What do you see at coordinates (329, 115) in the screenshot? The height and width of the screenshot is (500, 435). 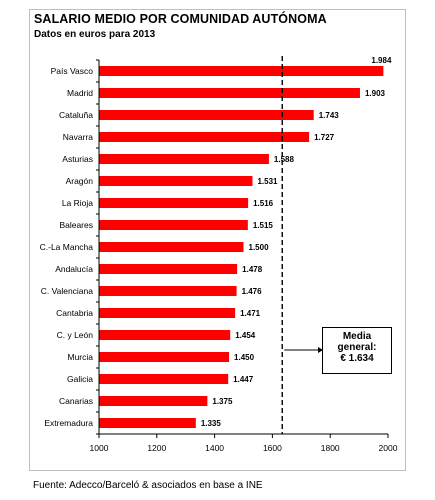 I see `value-label-2: 1.743` at bounding box center [329, 115].